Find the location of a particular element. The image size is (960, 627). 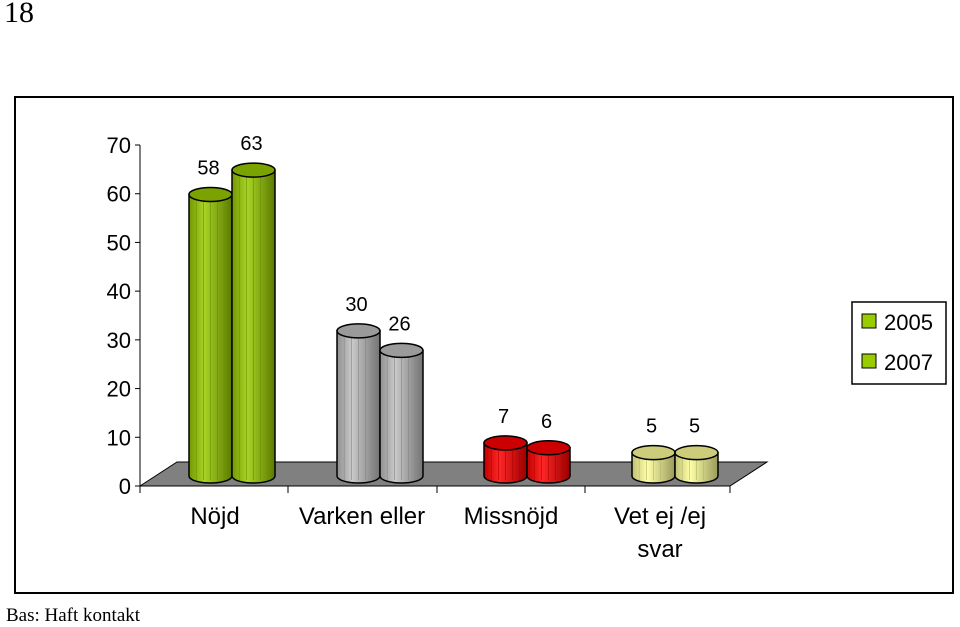

category-label: Vet ej /ej svar is located at coordinates (660, 533).